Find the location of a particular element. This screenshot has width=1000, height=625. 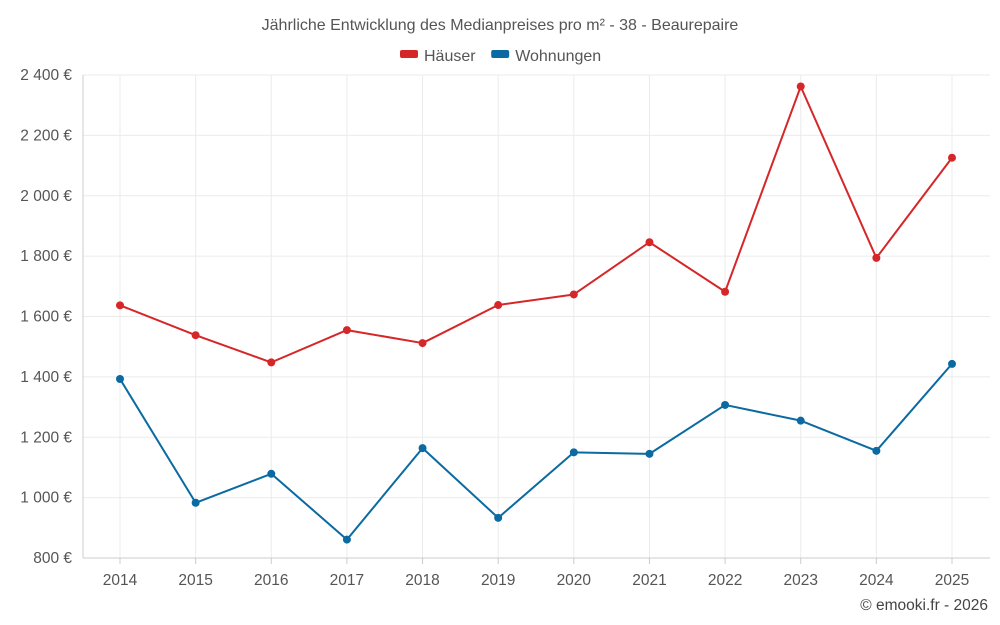

y-tick-label: 1 400 € is located at coordinates (46, 377).